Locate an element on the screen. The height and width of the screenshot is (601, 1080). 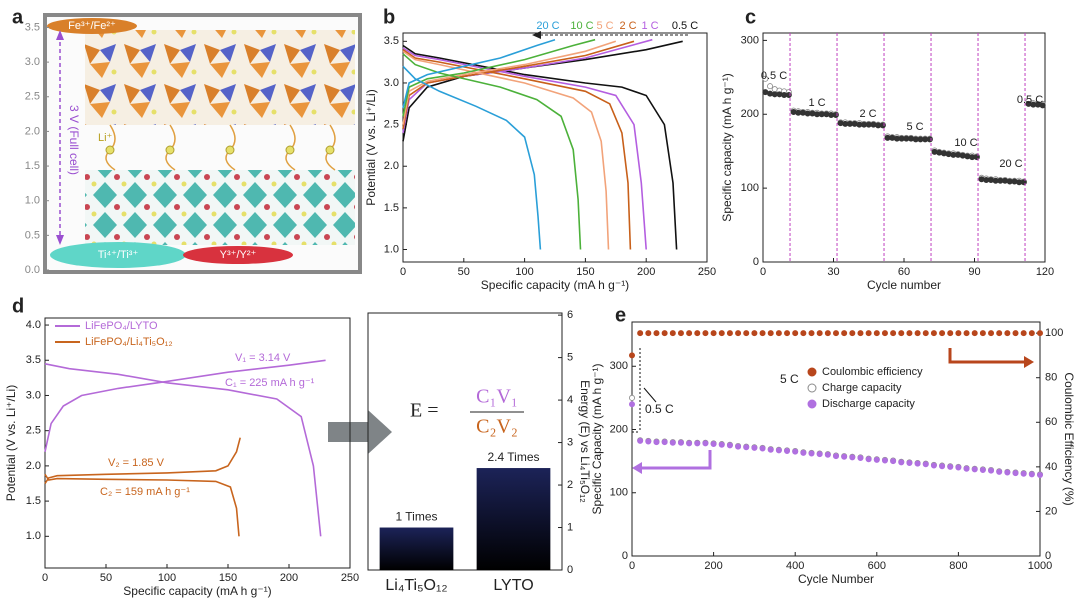
y2-tick-label: 80 is located at coordinates (1051, 378).